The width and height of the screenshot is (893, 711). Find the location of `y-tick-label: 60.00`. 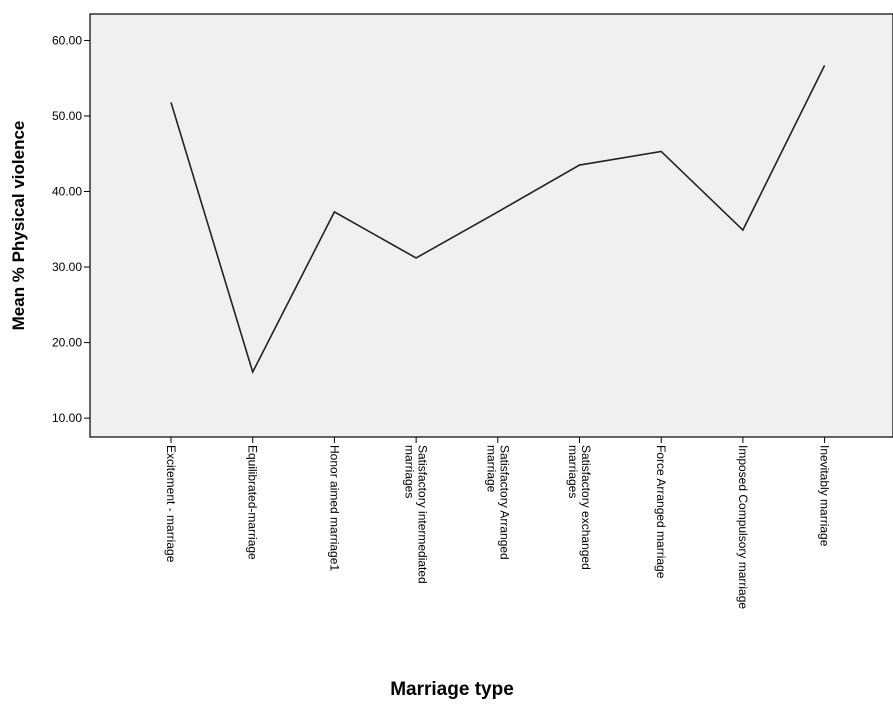

y-tick-label: 60.00 is located at coordinates (67, 40).